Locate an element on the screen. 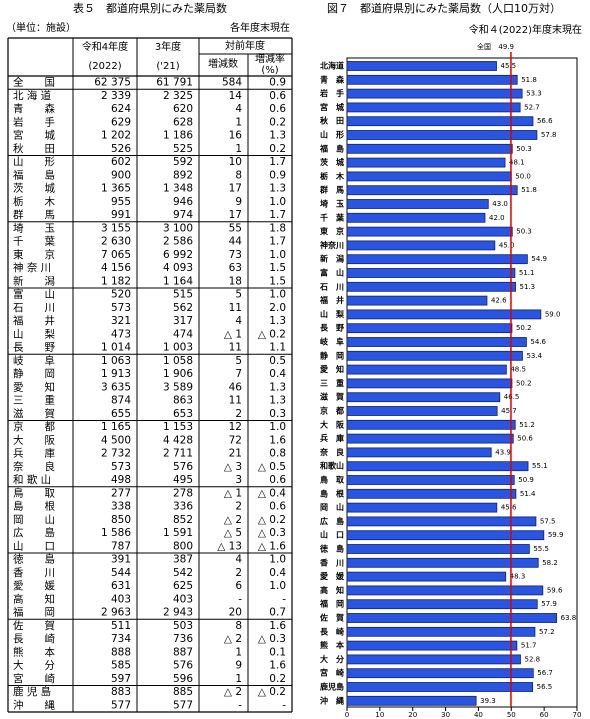 This screenshot has width=590, height=719. table-cell: 597 is located at coordinates (121, 679).